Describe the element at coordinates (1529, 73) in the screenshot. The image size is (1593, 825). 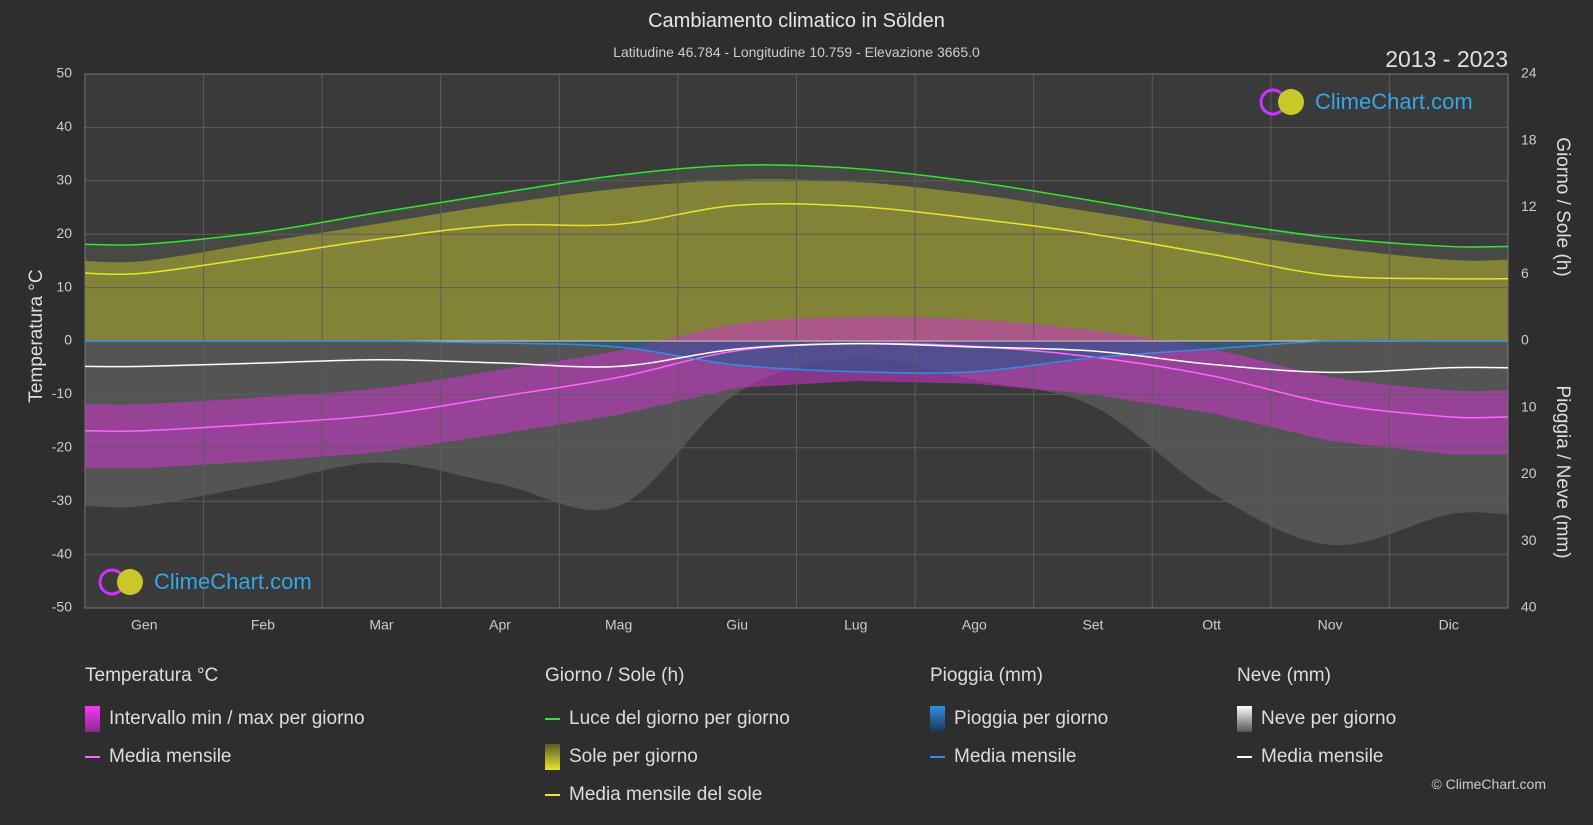
I see `tick-label-right-top: 24` at that location.